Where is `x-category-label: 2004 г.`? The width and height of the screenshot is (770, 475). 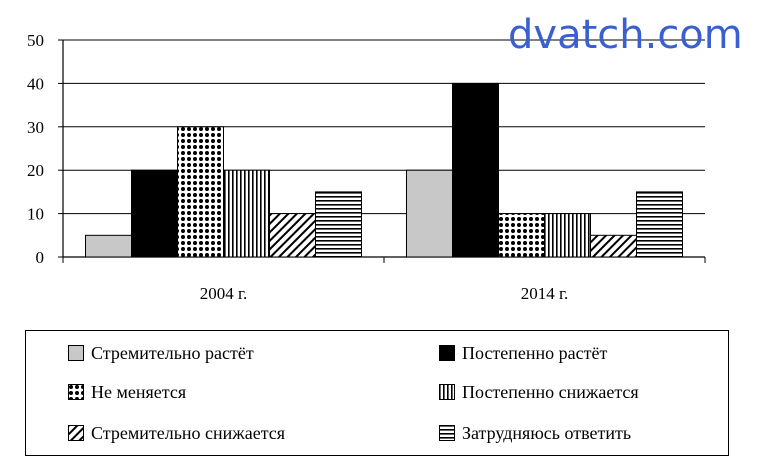
x-category-label: 2004 г. is located at coordinates (224, 293).